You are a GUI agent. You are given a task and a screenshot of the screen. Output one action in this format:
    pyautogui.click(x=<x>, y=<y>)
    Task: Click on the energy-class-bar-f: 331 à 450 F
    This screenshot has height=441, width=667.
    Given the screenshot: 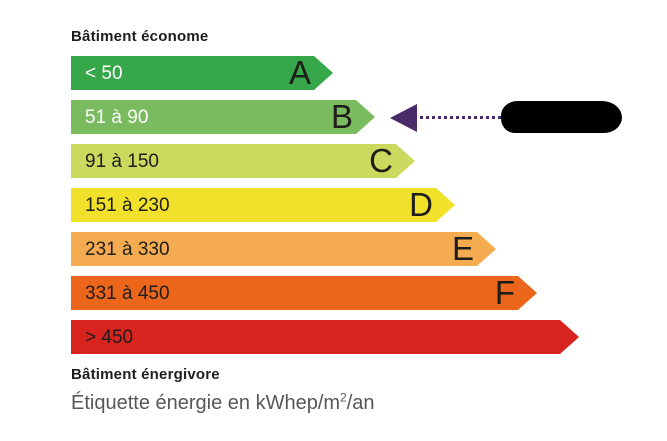 What is the action you would take?
    pyautogui.click(x=304, y=293)
    